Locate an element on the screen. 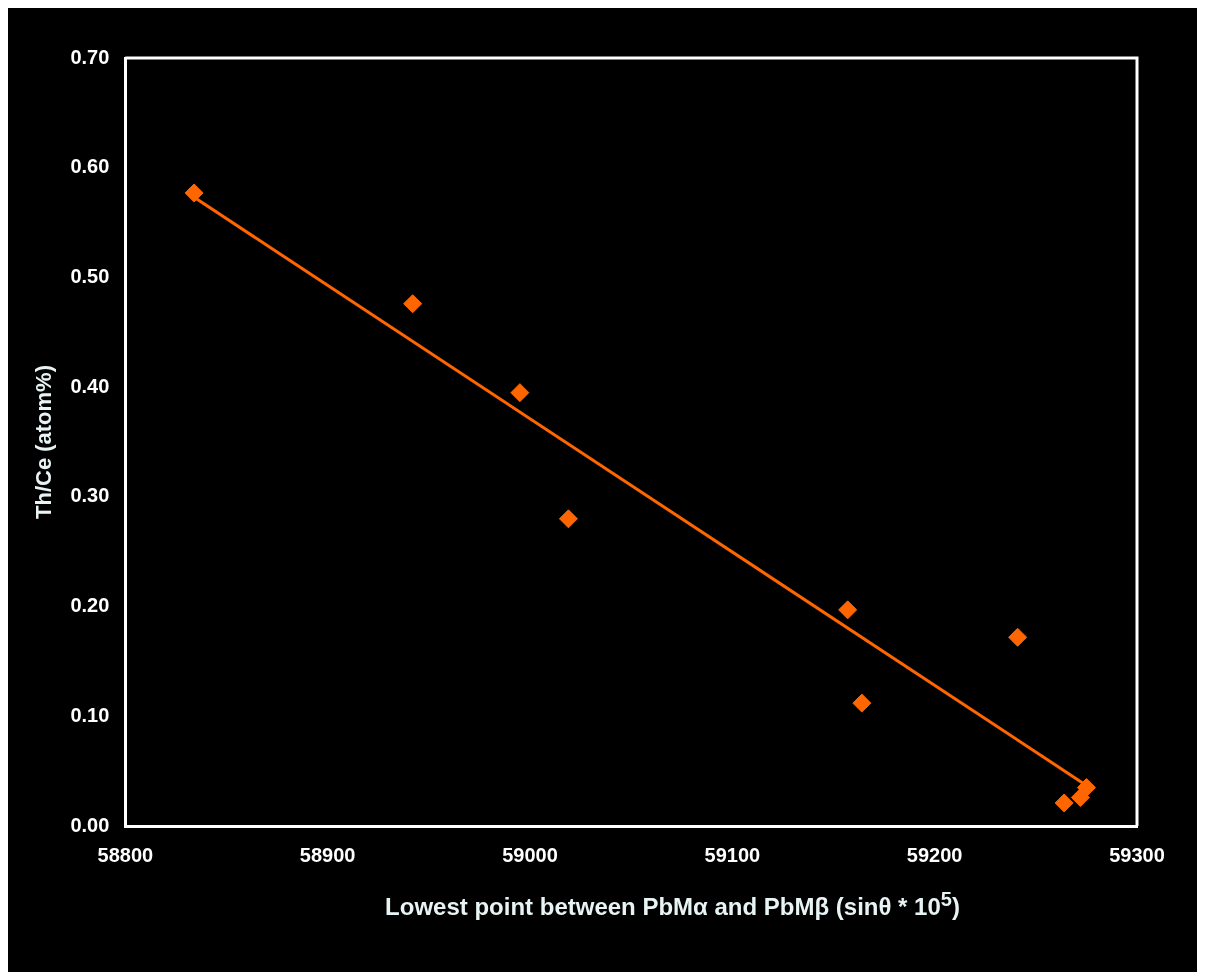 Image resolution: width=1205 pixels, height=980 pixels. x-tick-label: 59000 is located at coordinates (530, 854).